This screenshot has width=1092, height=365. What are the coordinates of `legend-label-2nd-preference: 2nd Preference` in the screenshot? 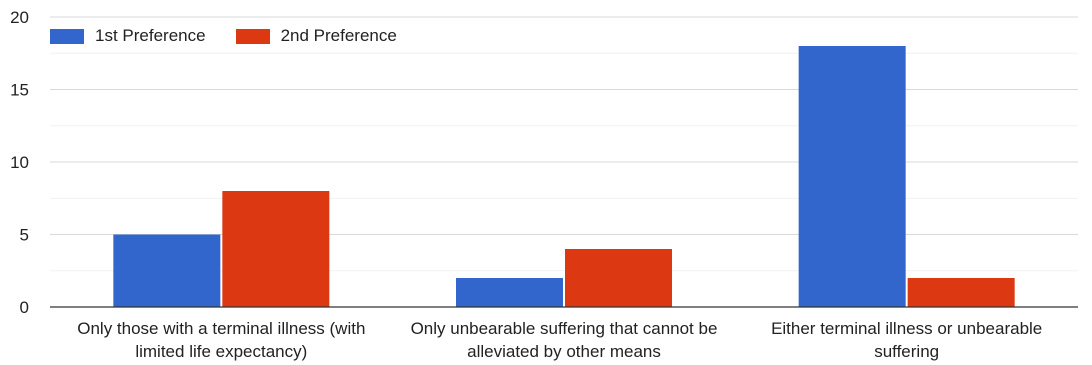 It's located at (338, 35).